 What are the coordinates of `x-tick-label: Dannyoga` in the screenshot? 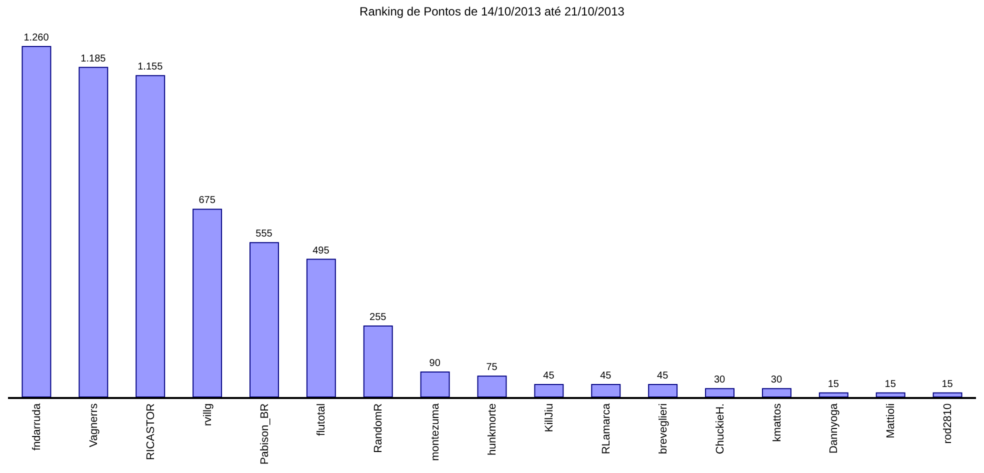 It's located at (834, 428).